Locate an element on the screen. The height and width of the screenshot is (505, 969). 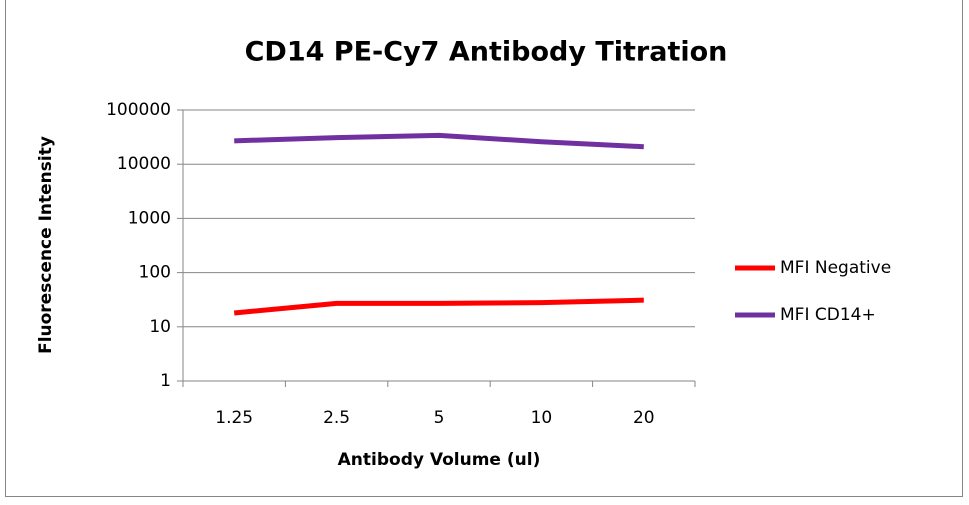
y-tick-label: 10 is located at coordinates (160, 327).